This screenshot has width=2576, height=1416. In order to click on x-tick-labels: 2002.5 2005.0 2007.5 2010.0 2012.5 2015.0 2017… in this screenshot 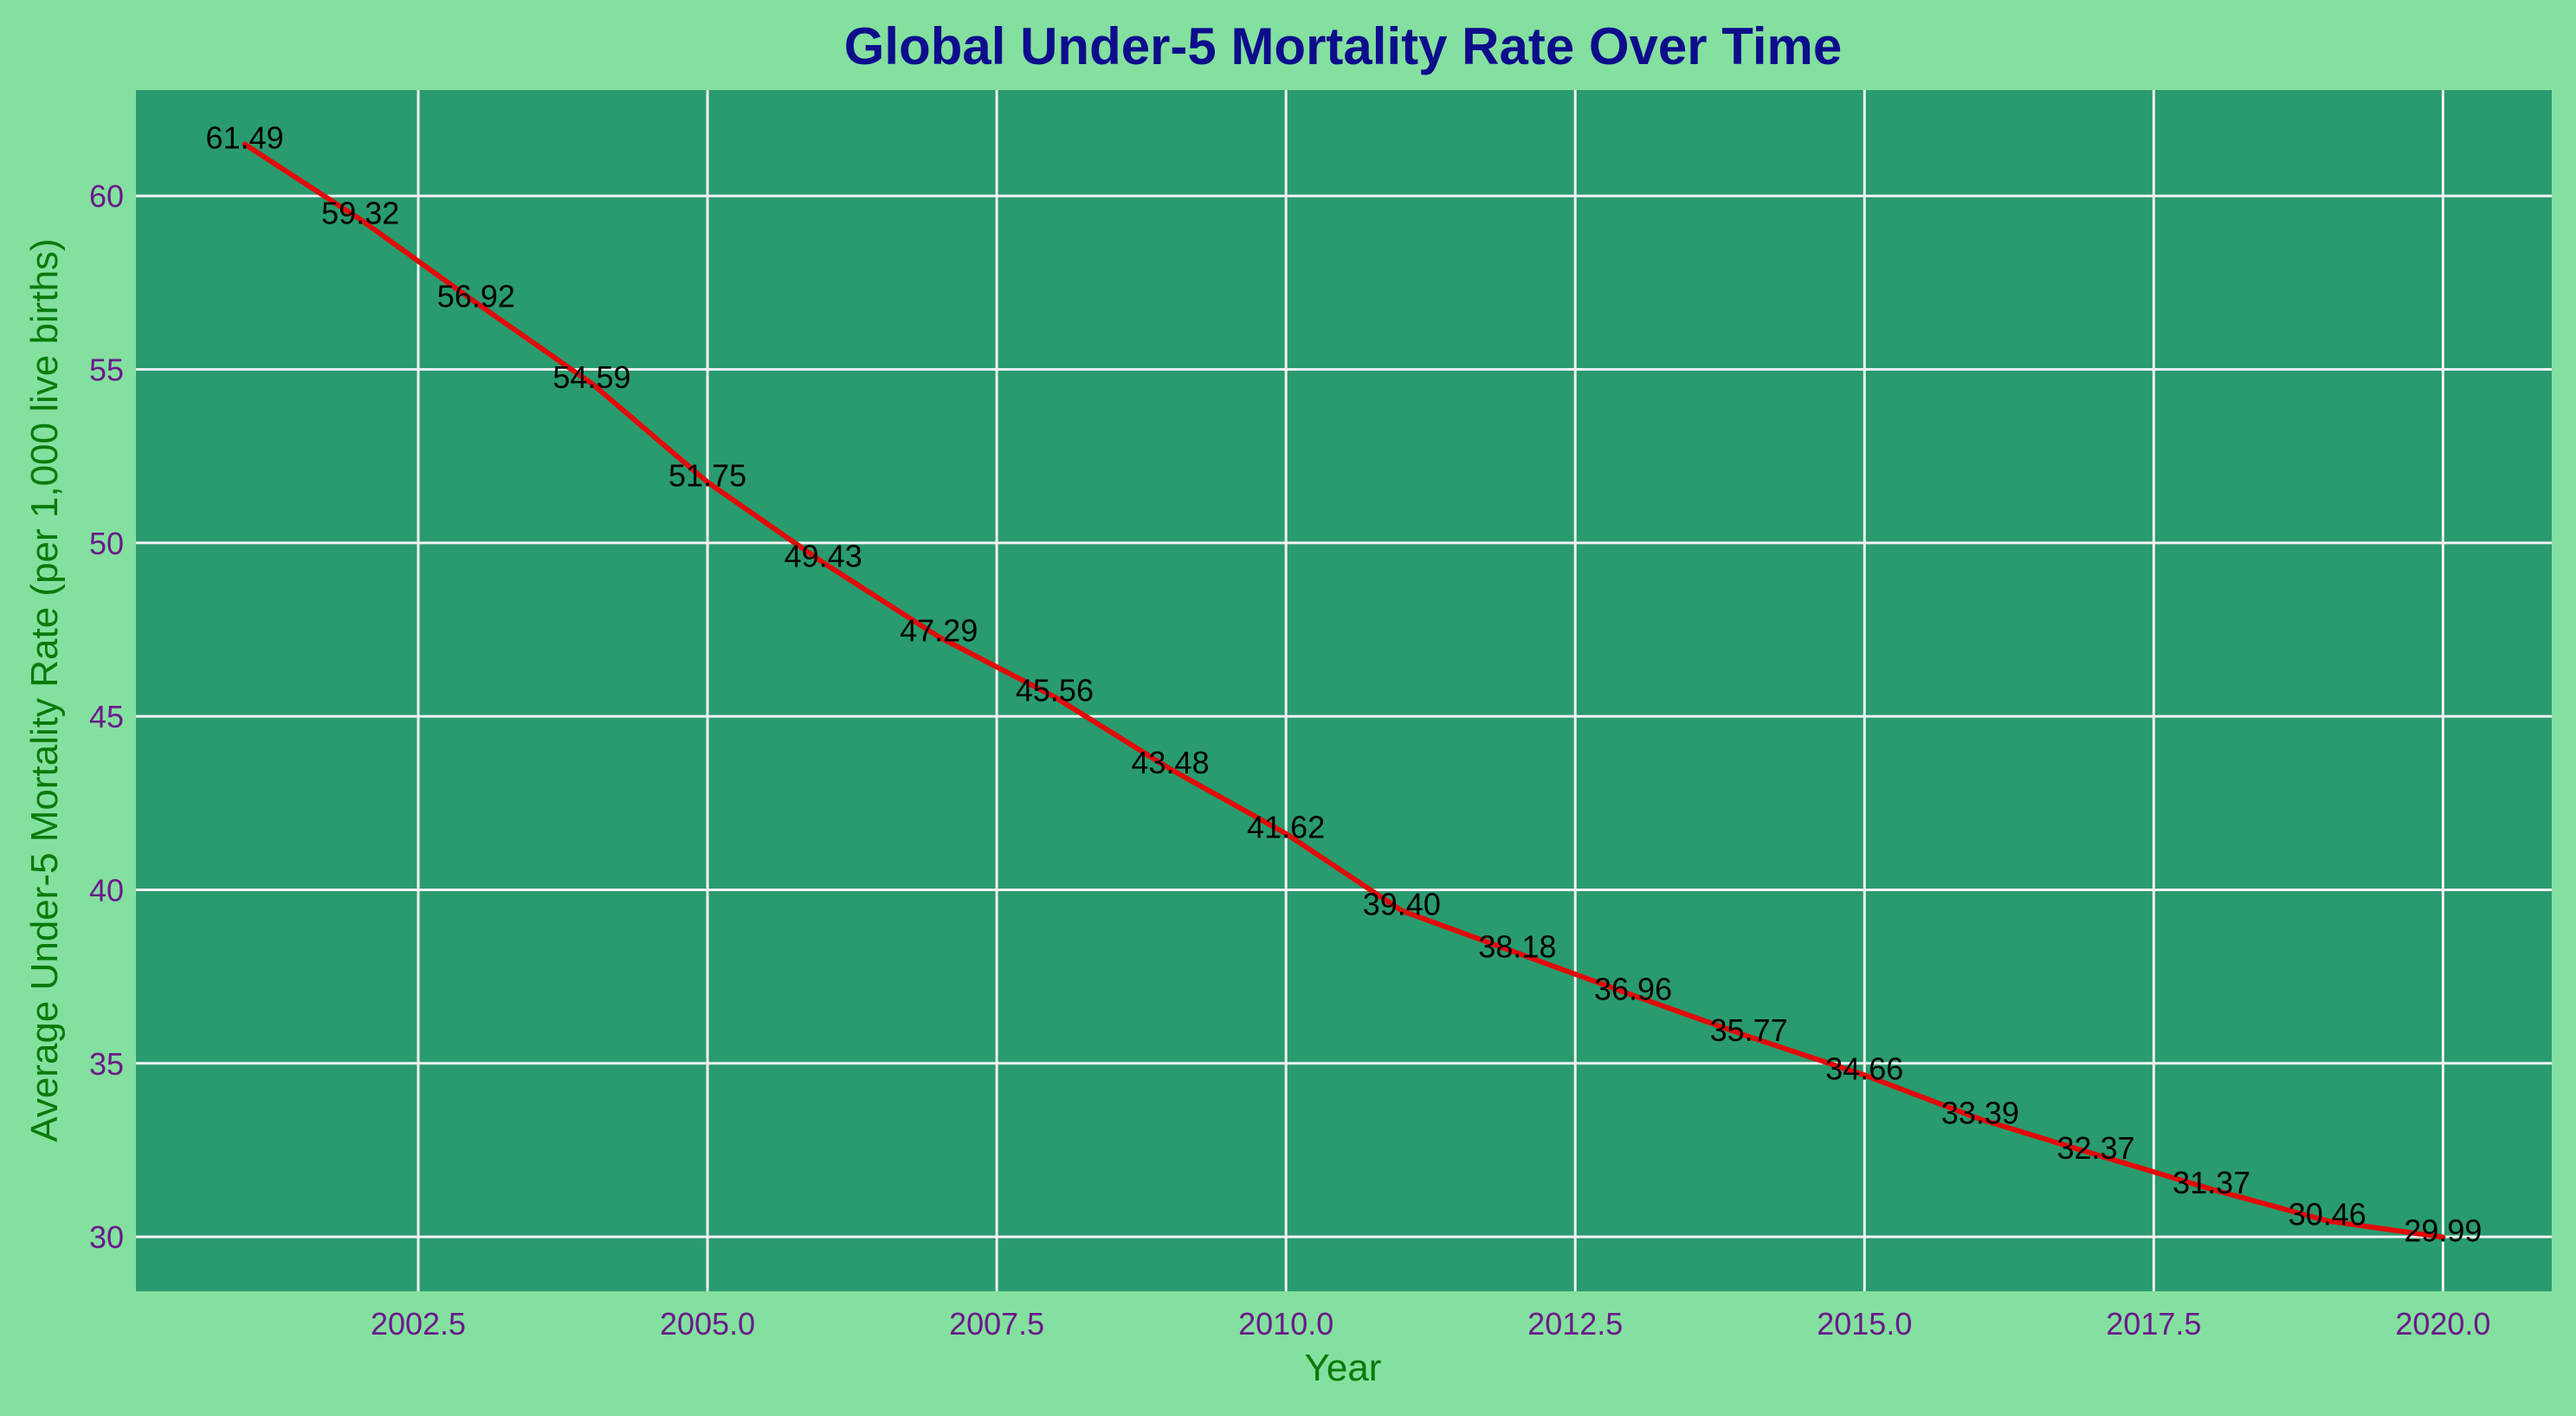, I will do `click(1430, 1324)`.